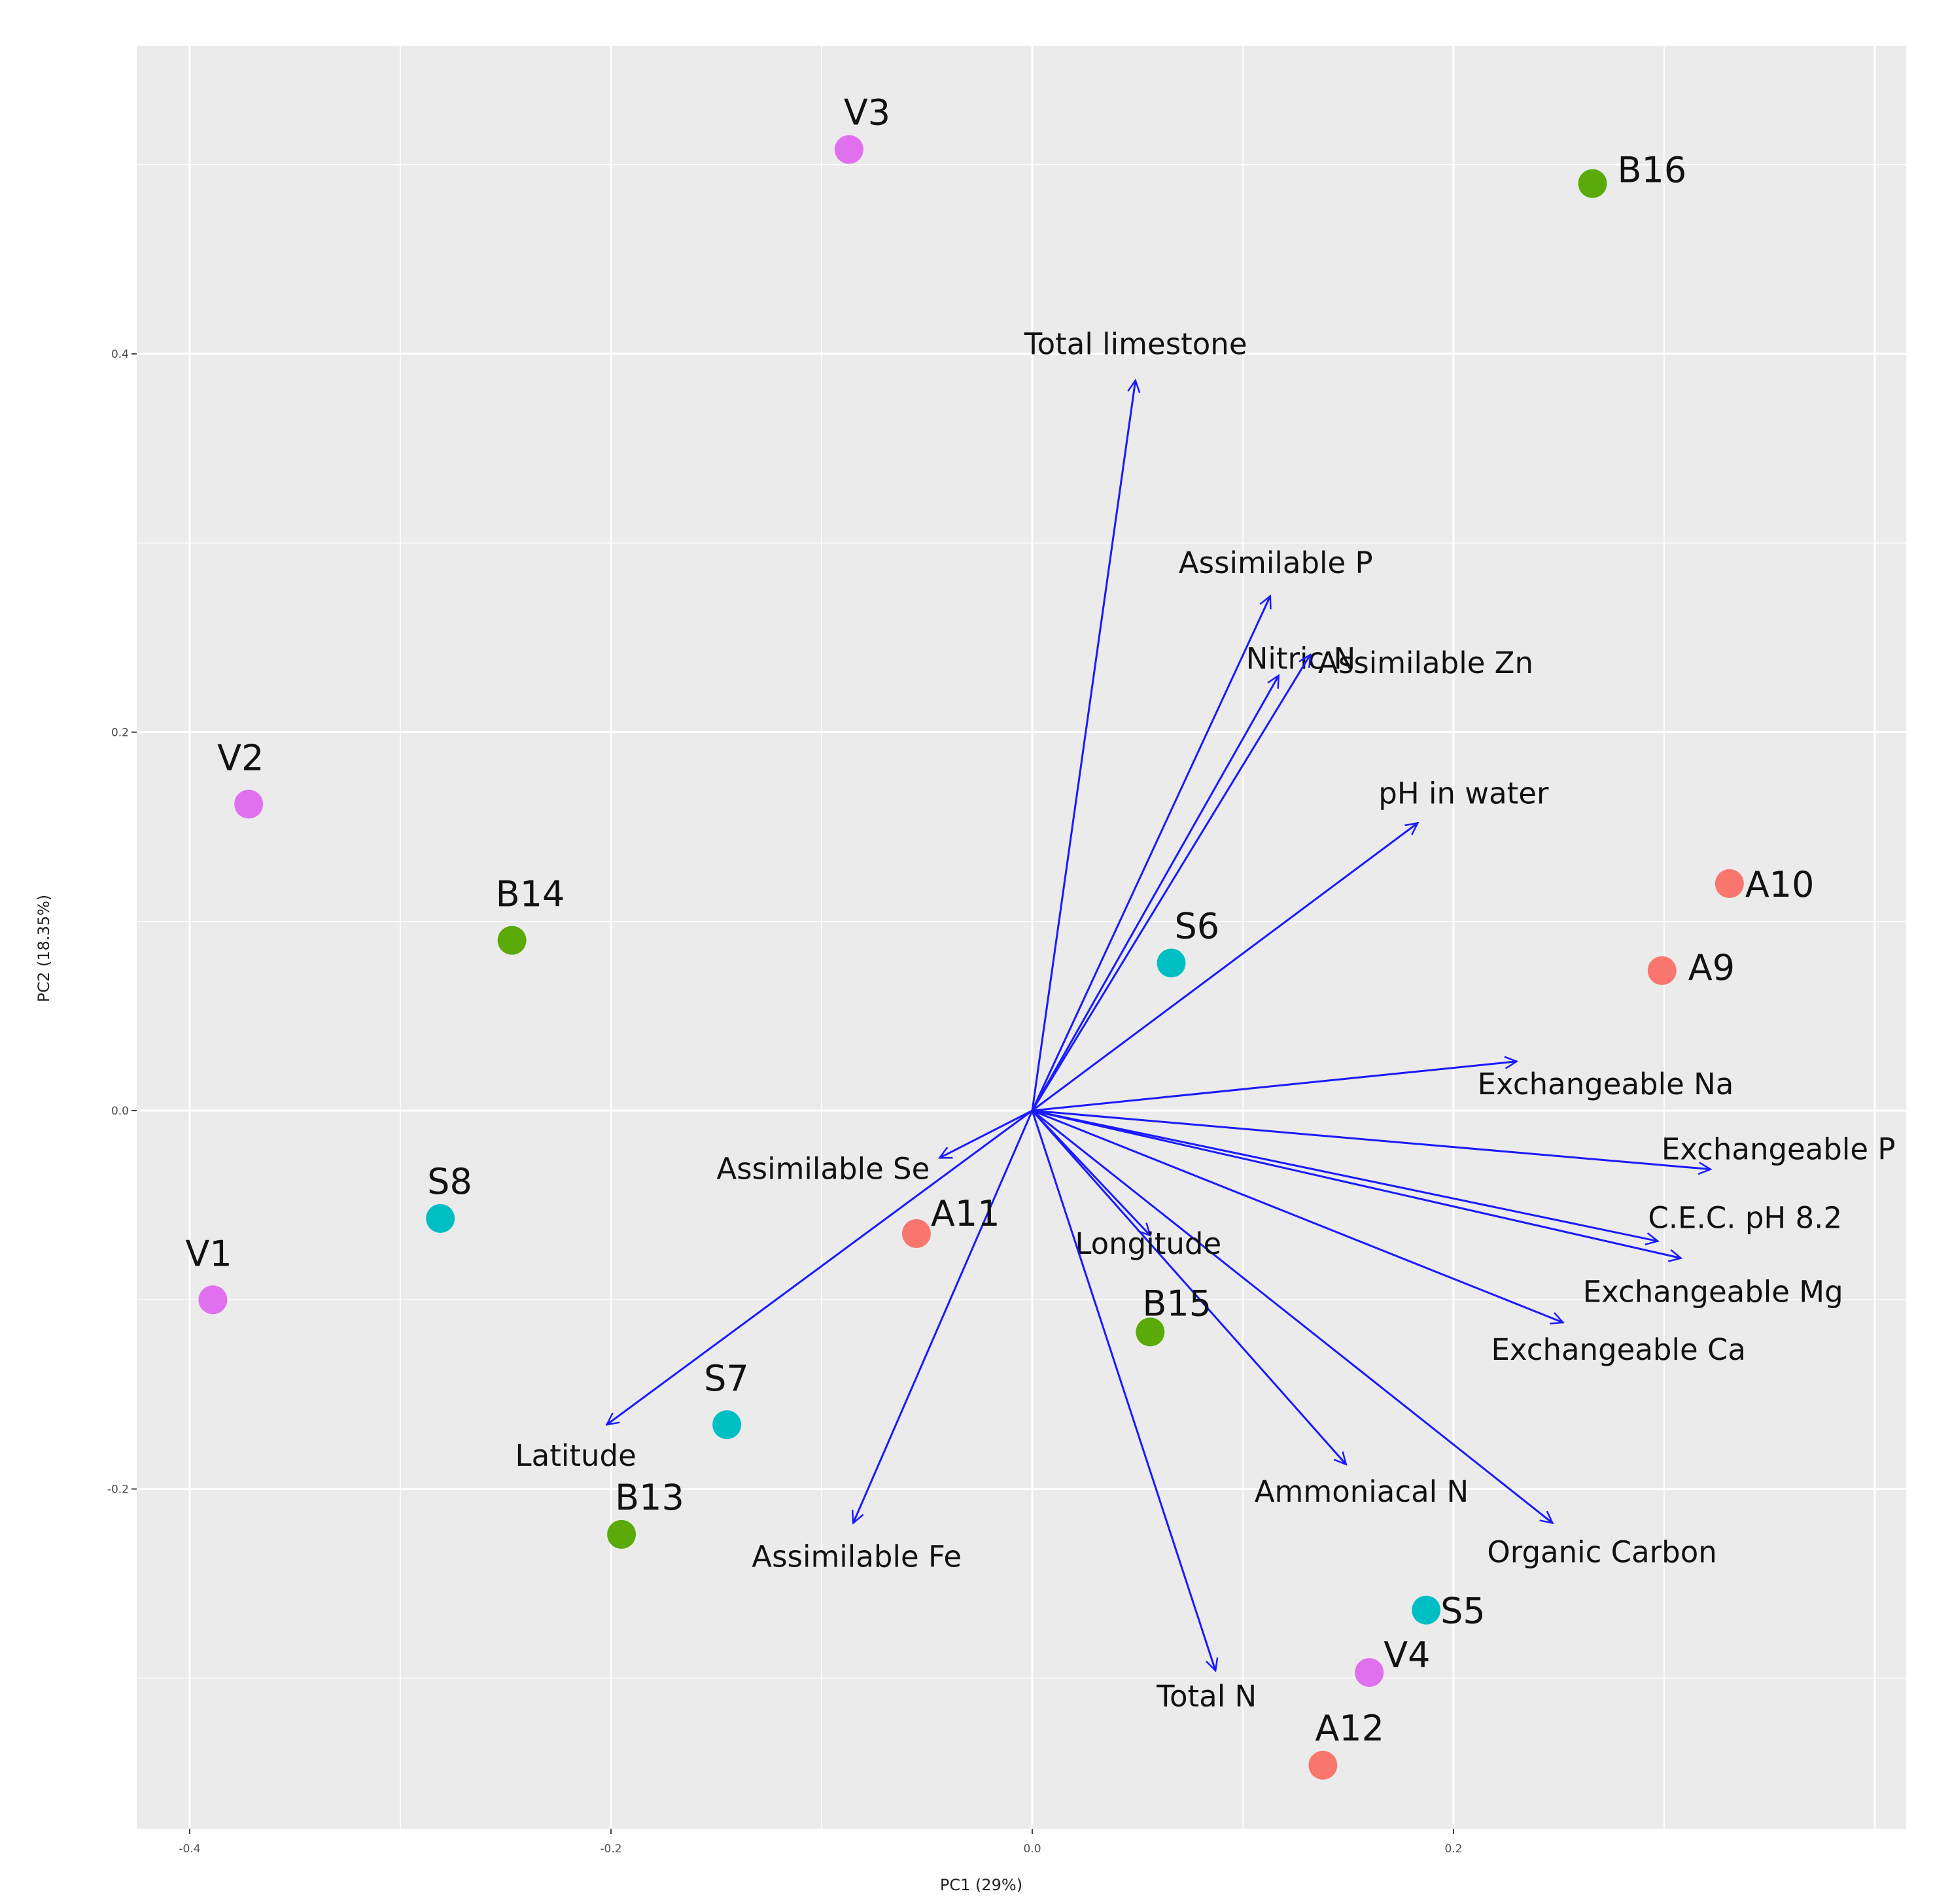  I want to click on score-point-label: V1, so click(208, 1253).